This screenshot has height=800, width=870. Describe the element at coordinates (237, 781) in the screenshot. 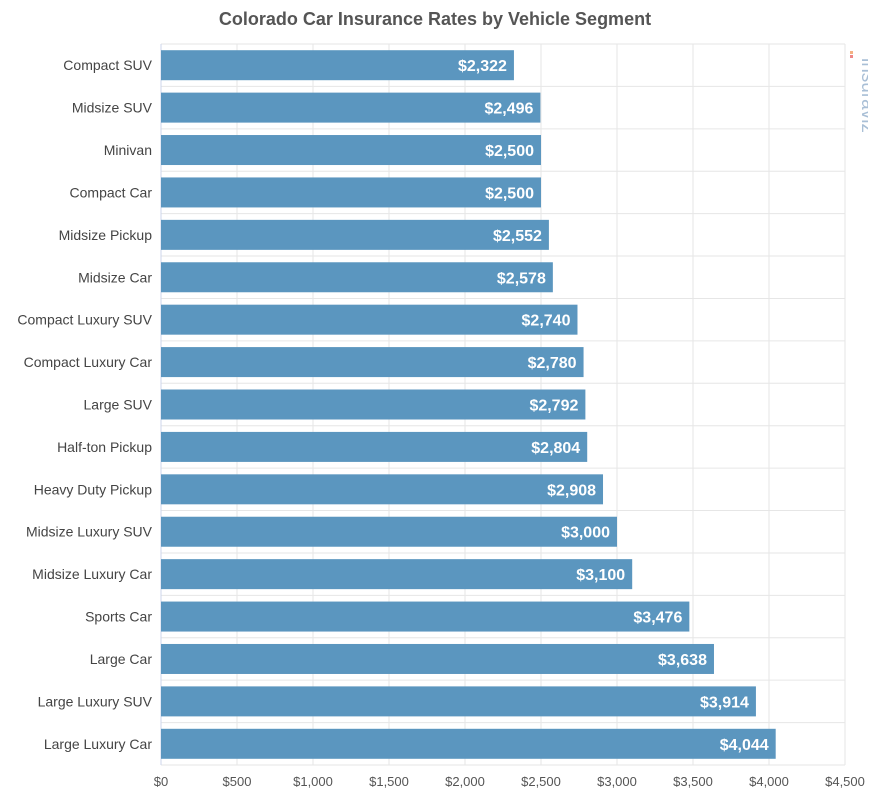

I see `x-tick-label: $500` at that location.